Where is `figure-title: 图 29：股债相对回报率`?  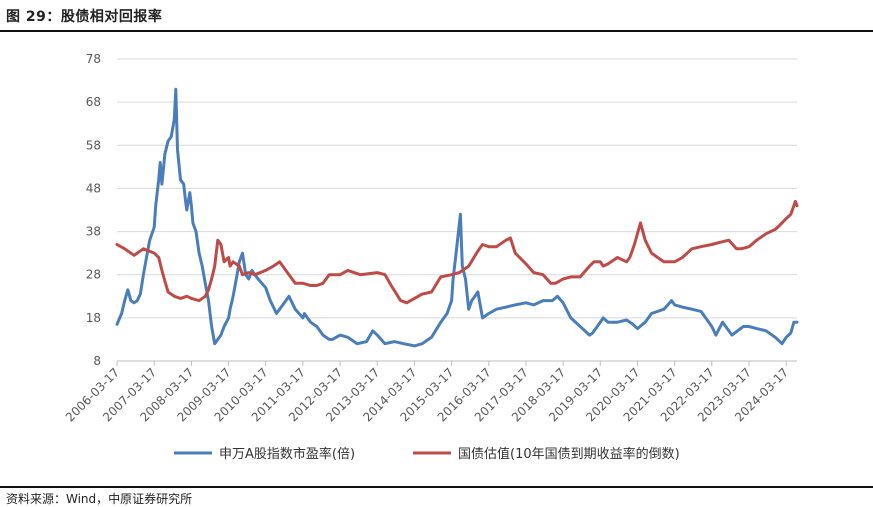 figure-title: 图 29：股债相对回报率 is located at coordinates (84, 17).